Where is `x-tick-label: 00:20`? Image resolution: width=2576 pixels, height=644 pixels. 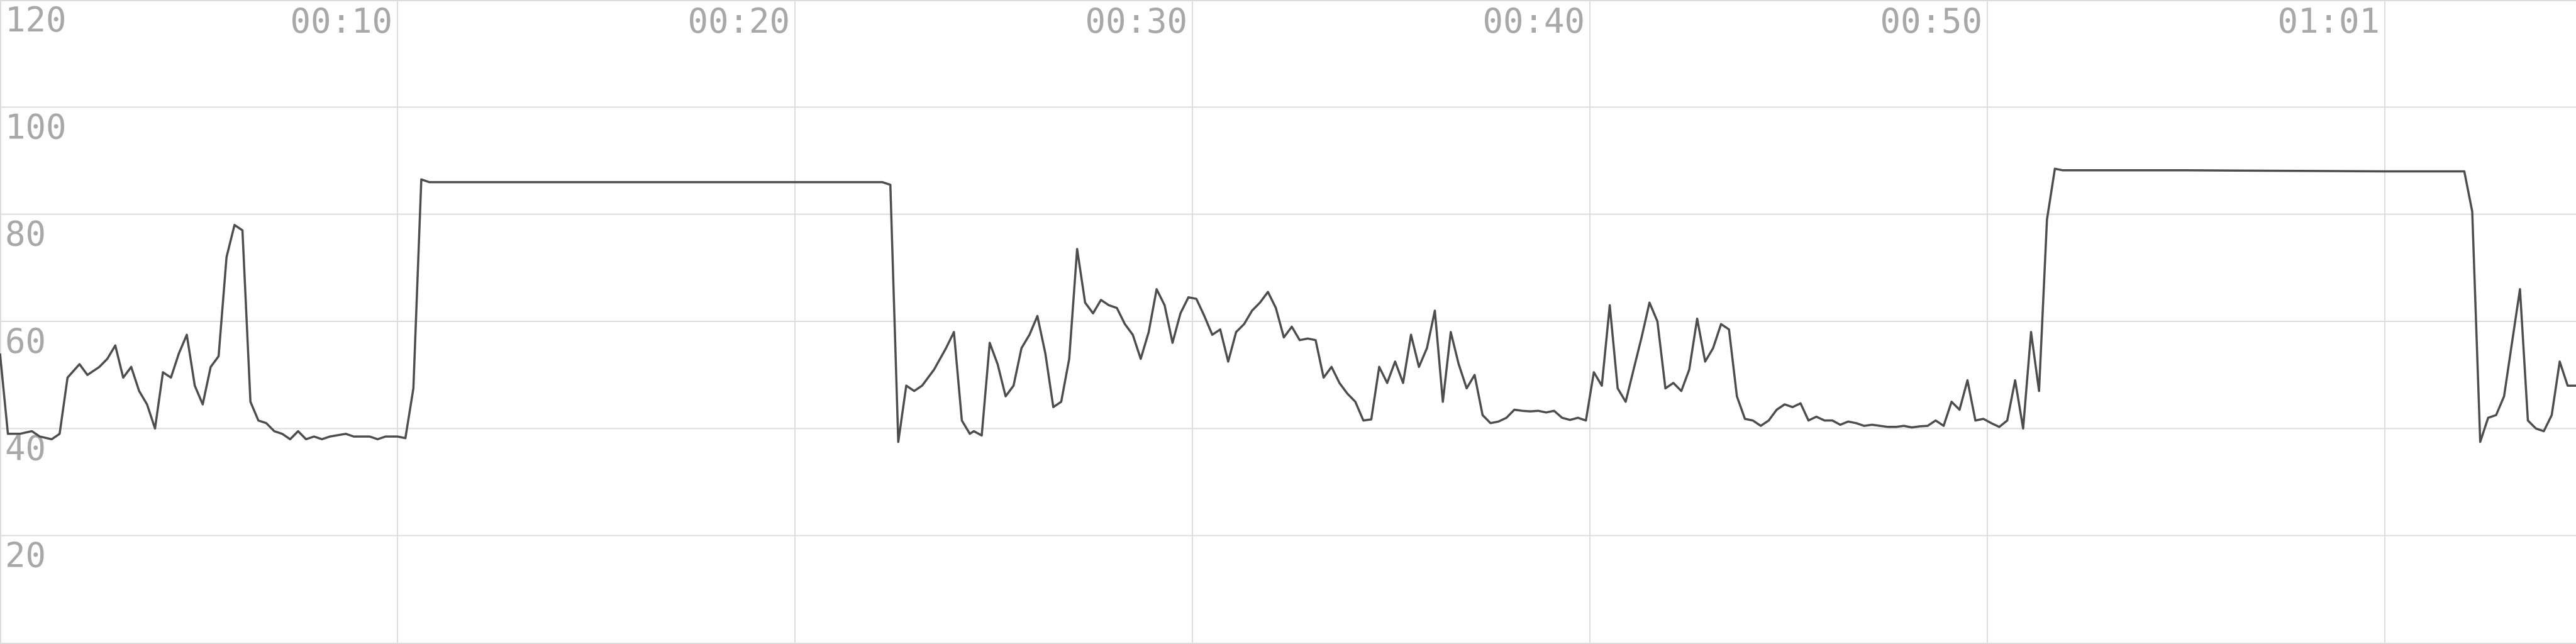
x-tick-label: 00:20 is located at coordinates (738, 21).